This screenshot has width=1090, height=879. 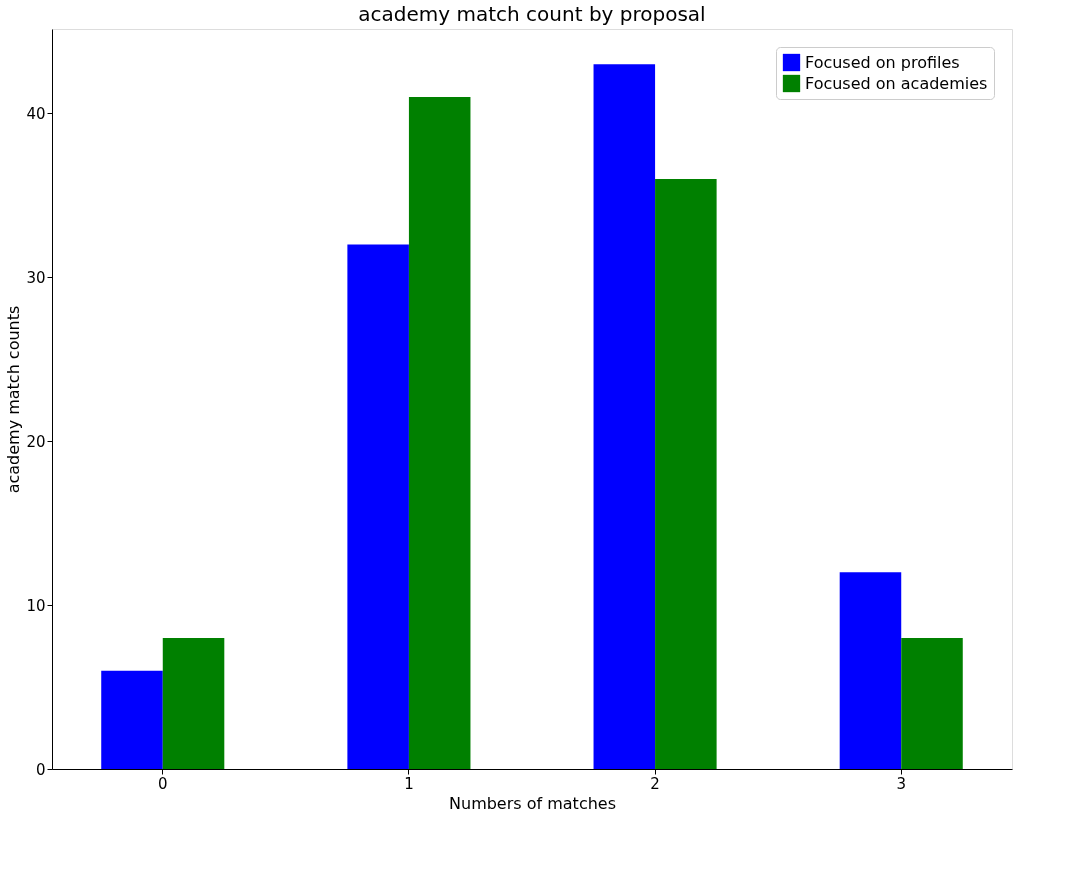 What do you see at coordinates (655, 783) in the screenshot?
I see `x-tick-label: 2` at bounding box center [655, 783].